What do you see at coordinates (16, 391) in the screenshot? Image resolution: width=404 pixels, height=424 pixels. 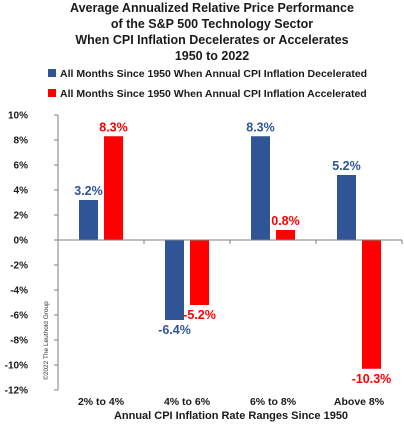 I see `y-tick-label: -12%` at bounding box center [16, 391].